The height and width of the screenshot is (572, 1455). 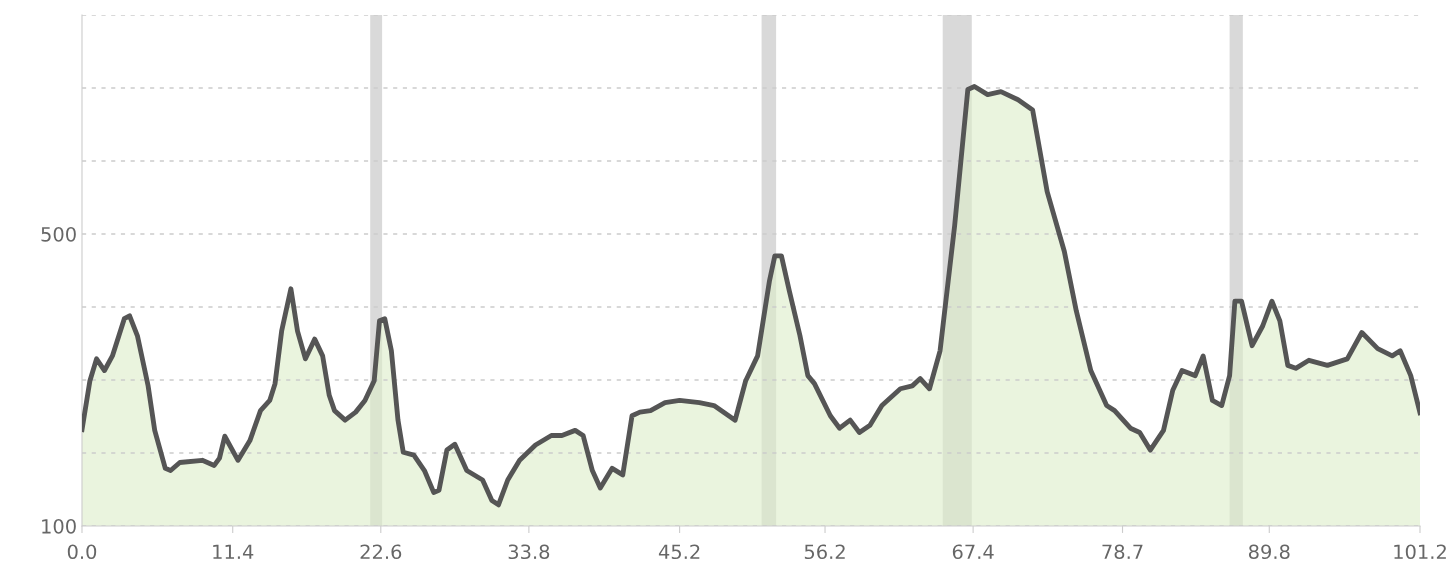 I want to click on x-tick-label: 78.7, so click(x=1122, y=552).